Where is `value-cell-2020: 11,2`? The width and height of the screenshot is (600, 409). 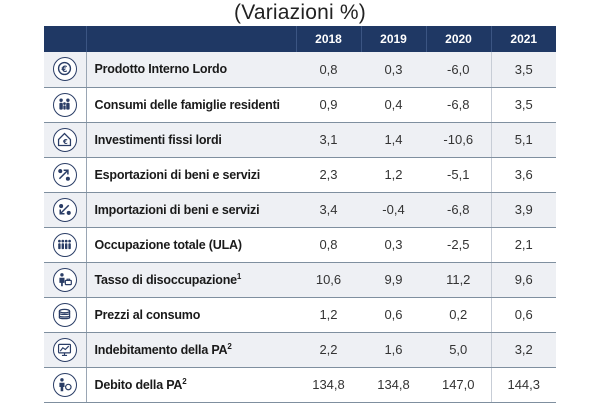
value-cell-2020: 11,2 is located at coordinates (458, 280).